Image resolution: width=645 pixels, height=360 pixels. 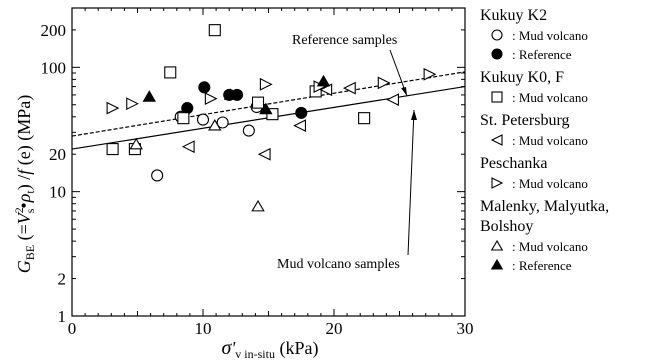 I want to click on annotation-arrow-mud, so click(x=411, y=182).